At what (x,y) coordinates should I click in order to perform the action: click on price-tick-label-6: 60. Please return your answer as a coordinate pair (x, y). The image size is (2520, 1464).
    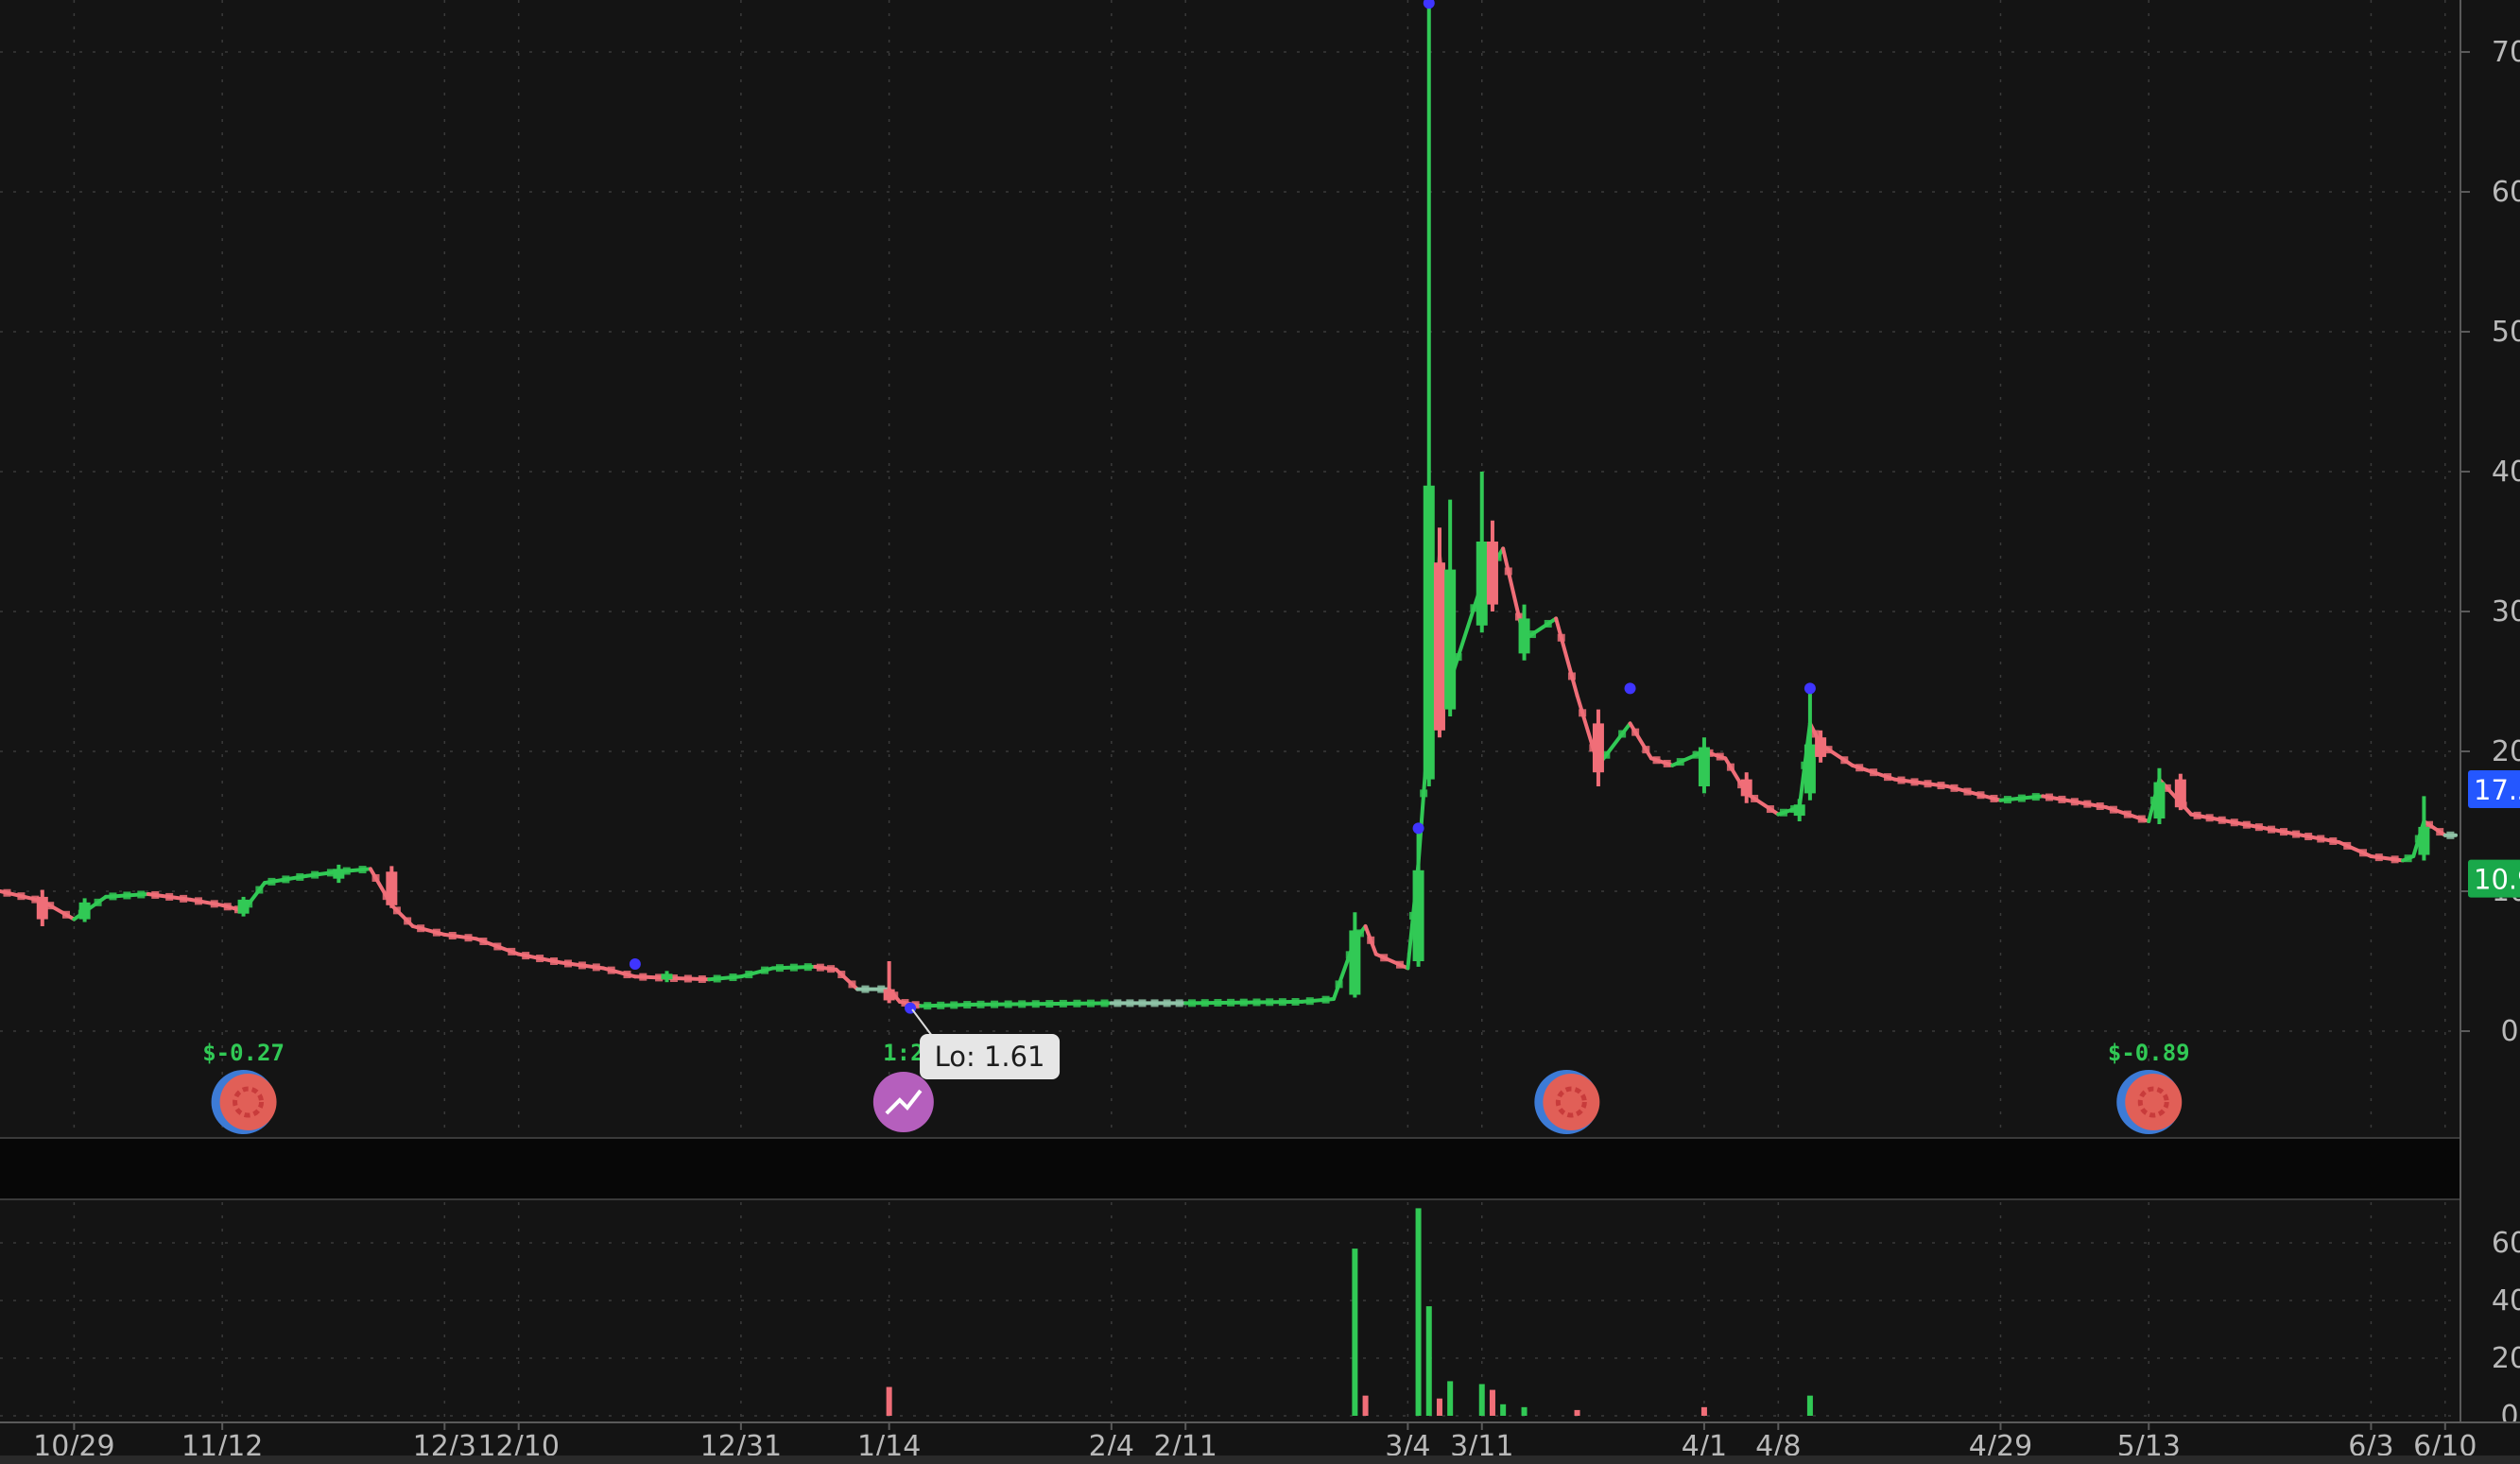
    Looking at the image, I should click on (2506, 192).